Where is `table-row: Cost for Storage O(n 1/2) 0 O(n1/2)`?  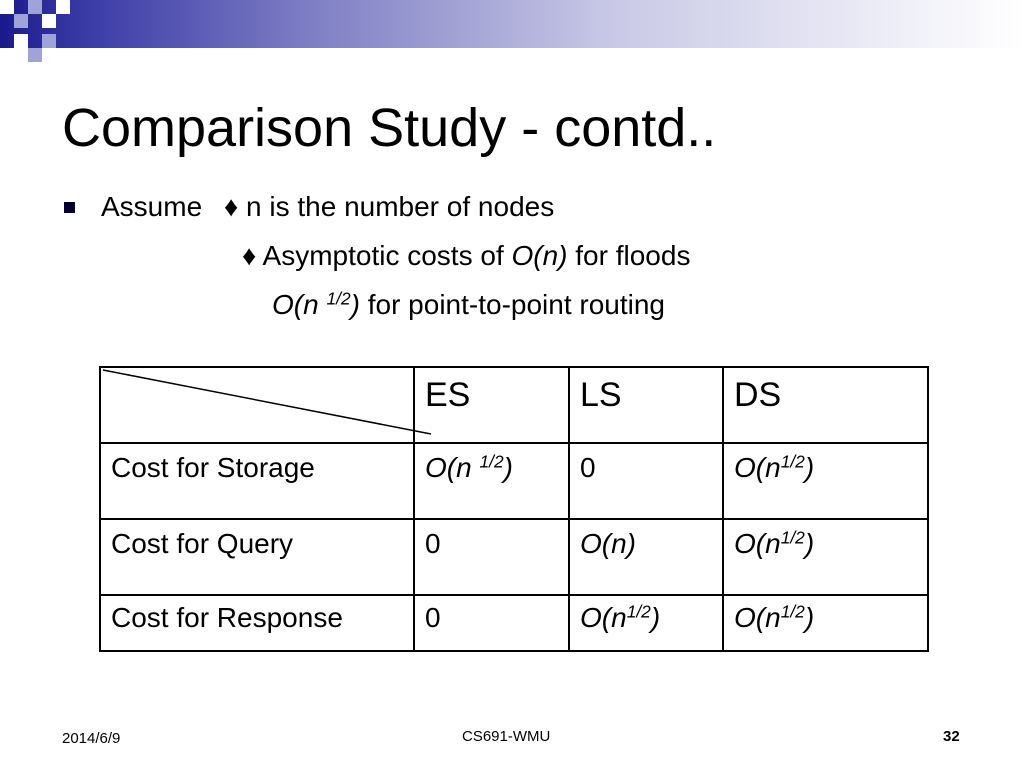 table-row: Cost for Storage O(n 1/2) 0 O(n1/2) is located at coordinates (514, 481).